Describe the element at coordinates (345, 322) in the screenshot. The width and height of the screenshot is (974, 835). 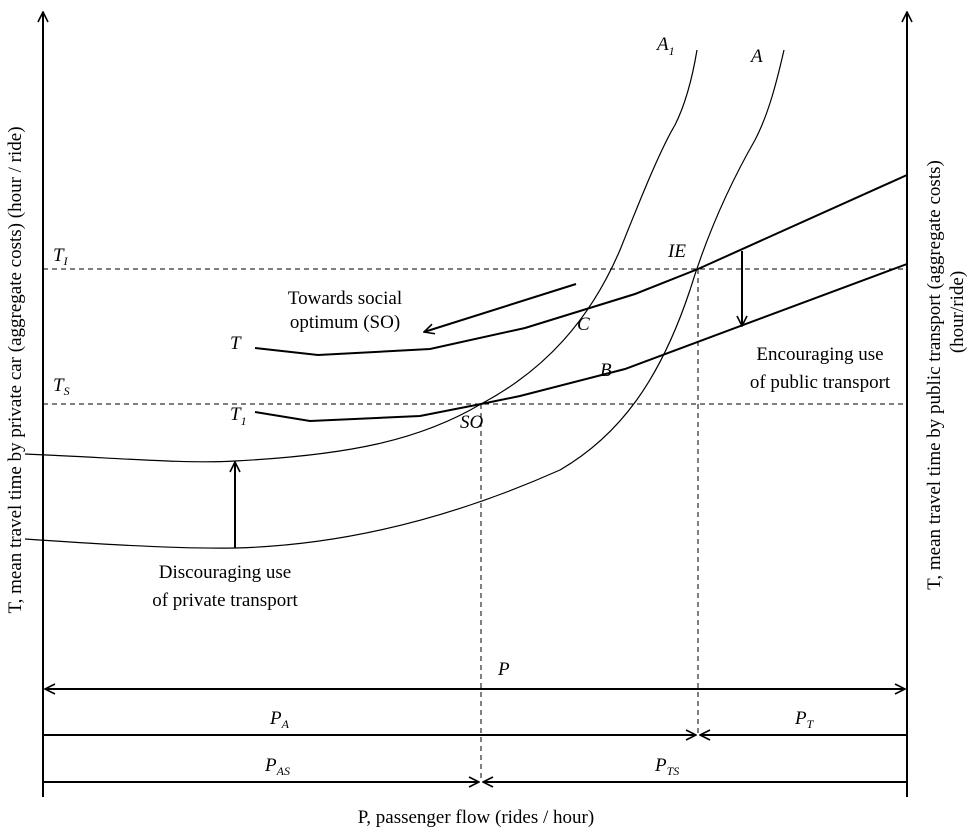
I see `towards-so-text-line2: optimum (SO)` at that location.